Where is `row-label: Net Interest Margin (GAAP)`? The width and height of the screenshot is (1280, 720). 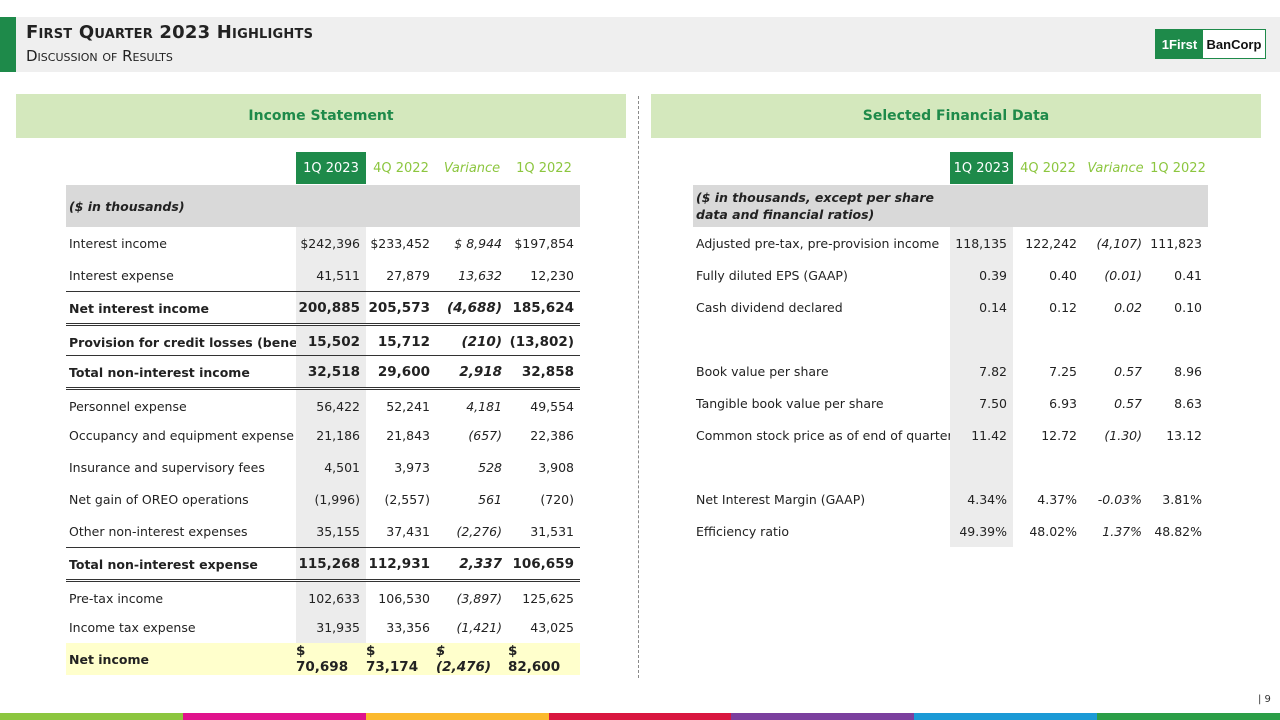
row-label: Net Interest Margin (GAAP) is located at coordinates (781, 499).